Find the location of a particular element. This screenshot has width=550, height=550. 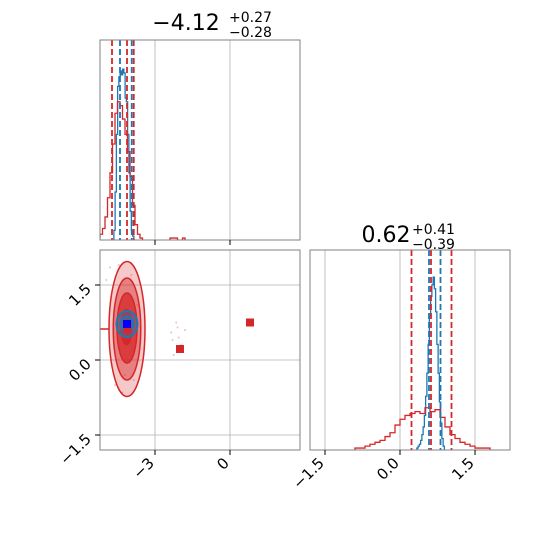

title-param-2-value: 0.62 is located at coordinates (386, 235).